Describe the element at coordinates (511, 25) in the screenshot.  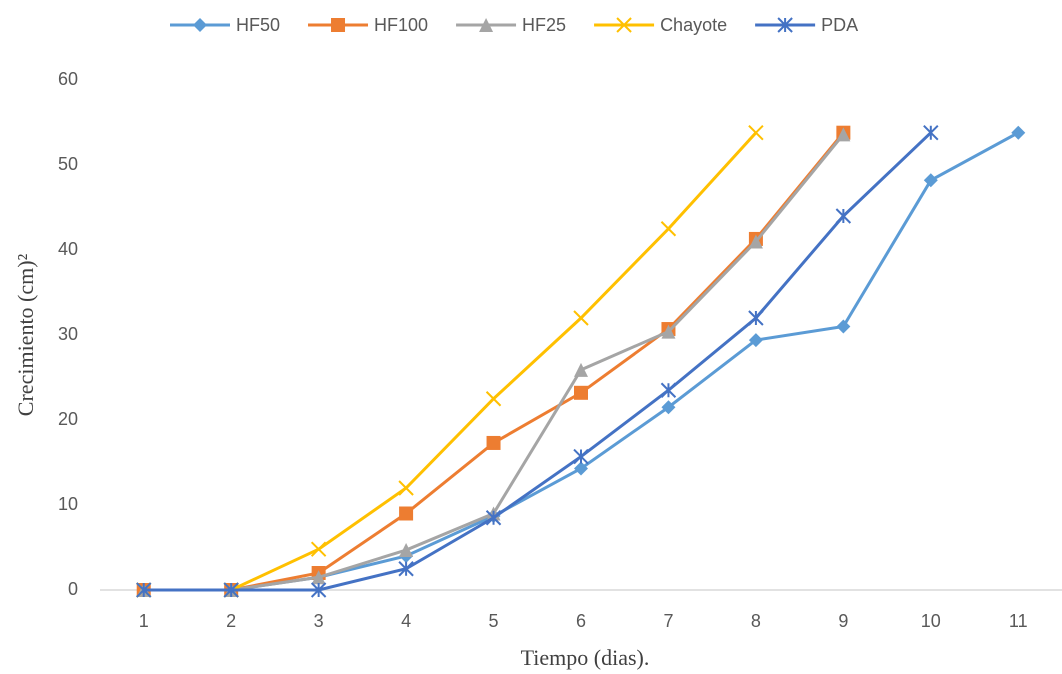
I see `legend-item: HF25` at that location.